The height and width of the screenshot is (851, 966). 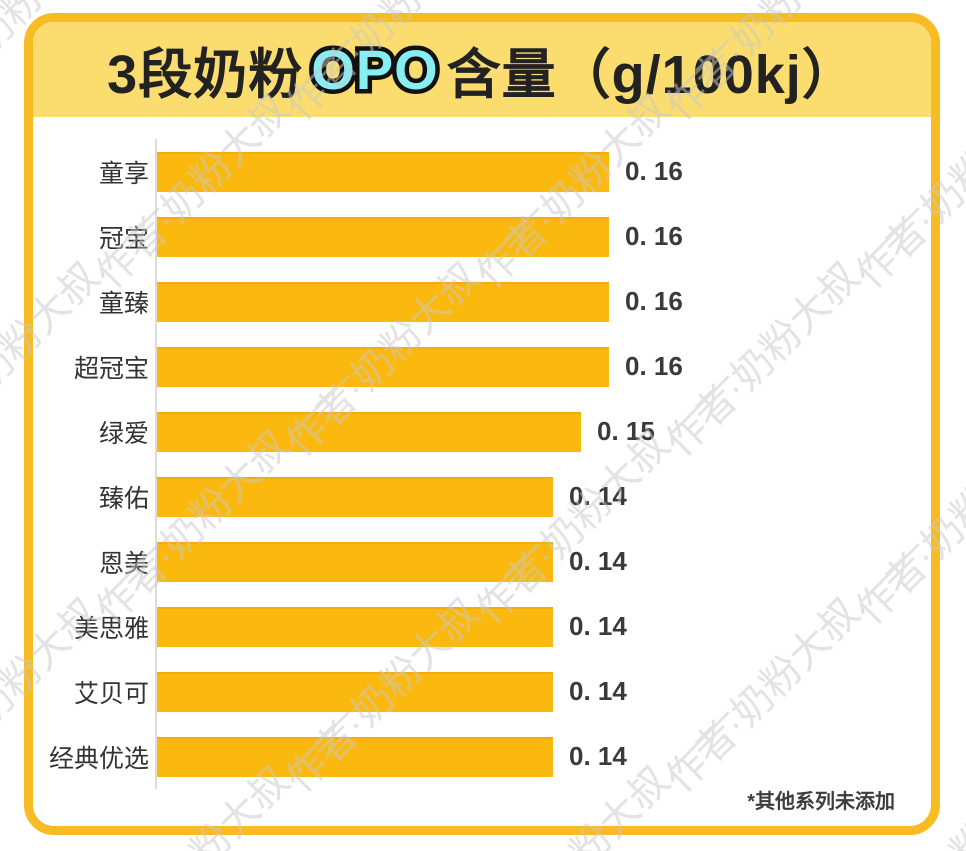 I want to click on title-opo-highlight: OPO OPO, so click(x=374, y=69).